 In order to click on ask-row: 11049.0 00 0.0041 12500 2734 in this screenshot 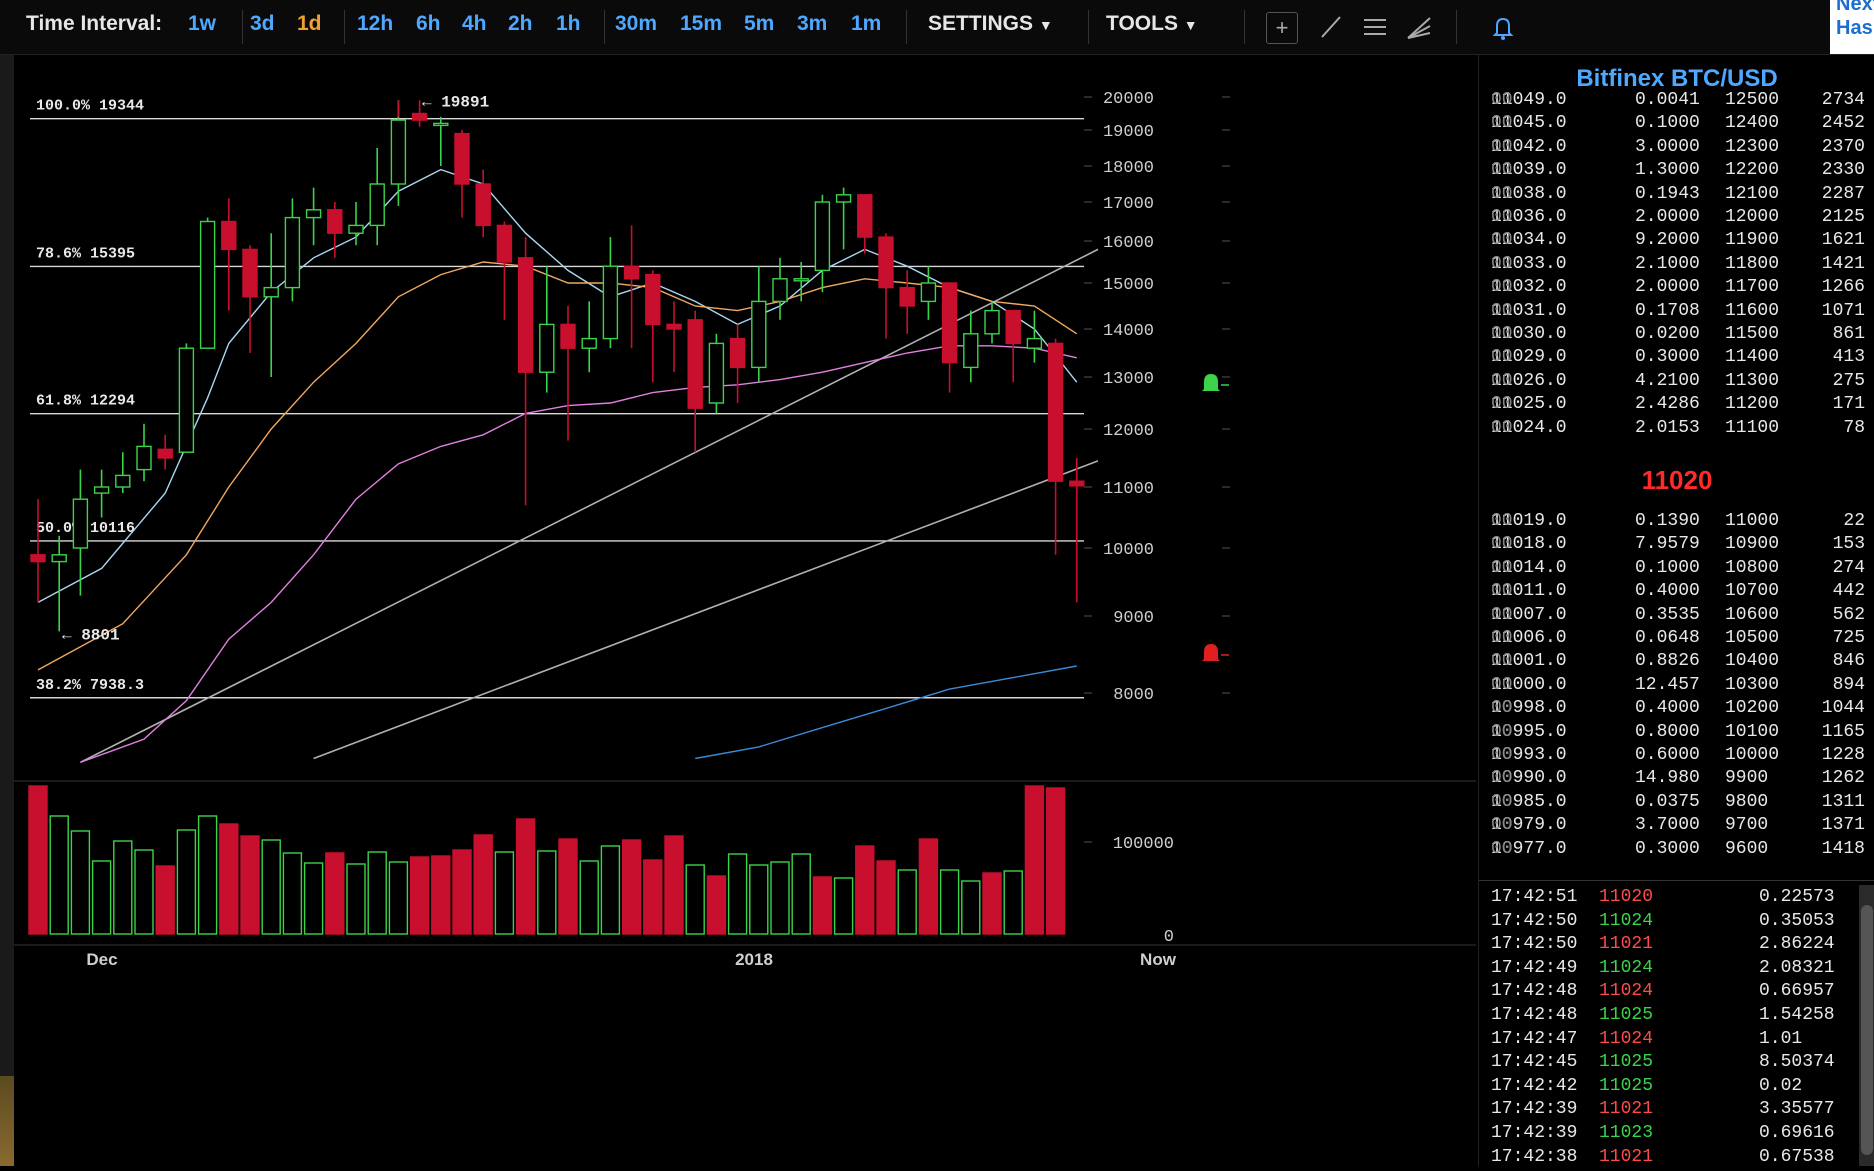, I will do `click(1678, 100)`.